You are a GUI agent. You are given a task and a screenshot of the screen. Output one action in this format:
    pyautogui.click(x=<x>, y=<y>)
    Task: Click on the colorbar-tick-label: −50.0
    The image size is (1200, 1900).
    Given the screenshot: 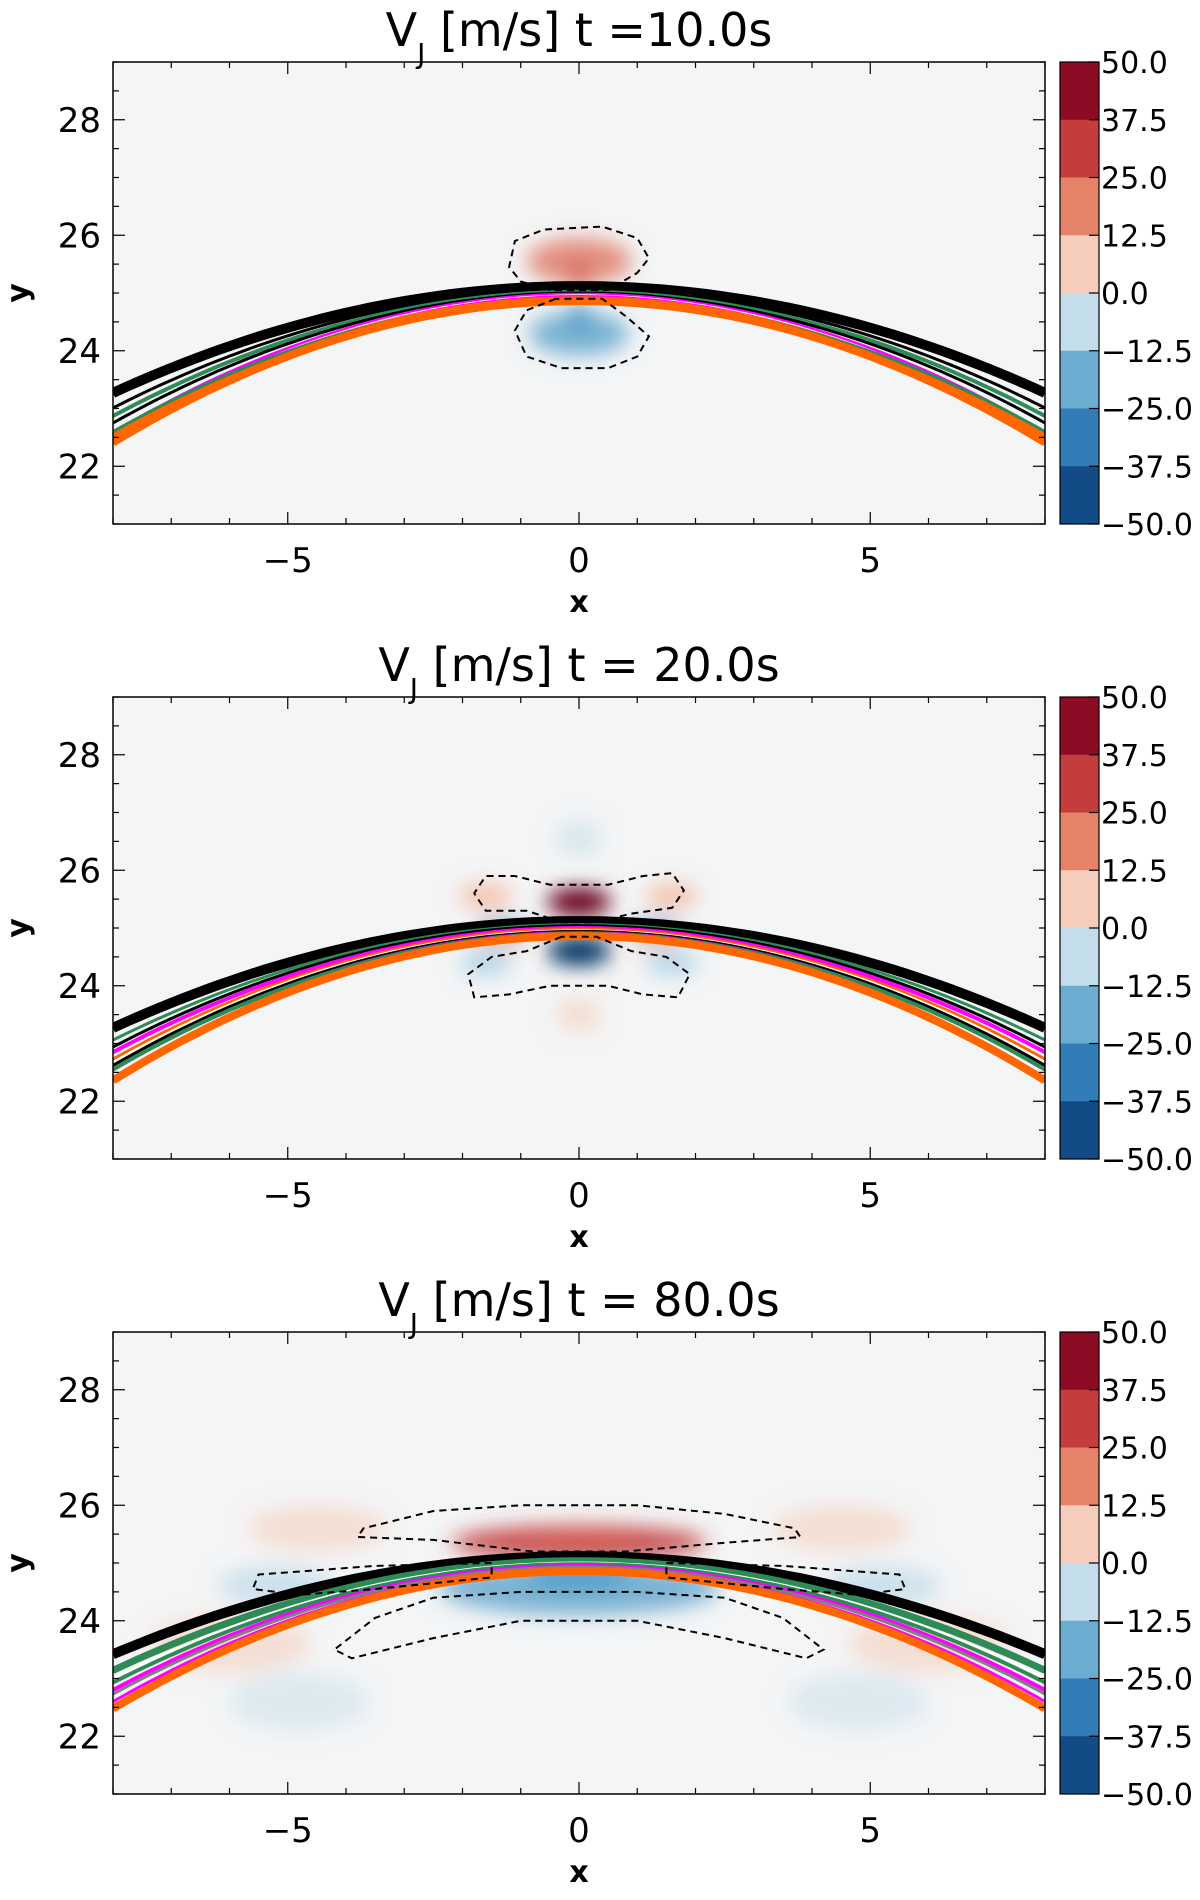 What is the action you would take?
    pyautogui.click(x=1147, y=1160)
    